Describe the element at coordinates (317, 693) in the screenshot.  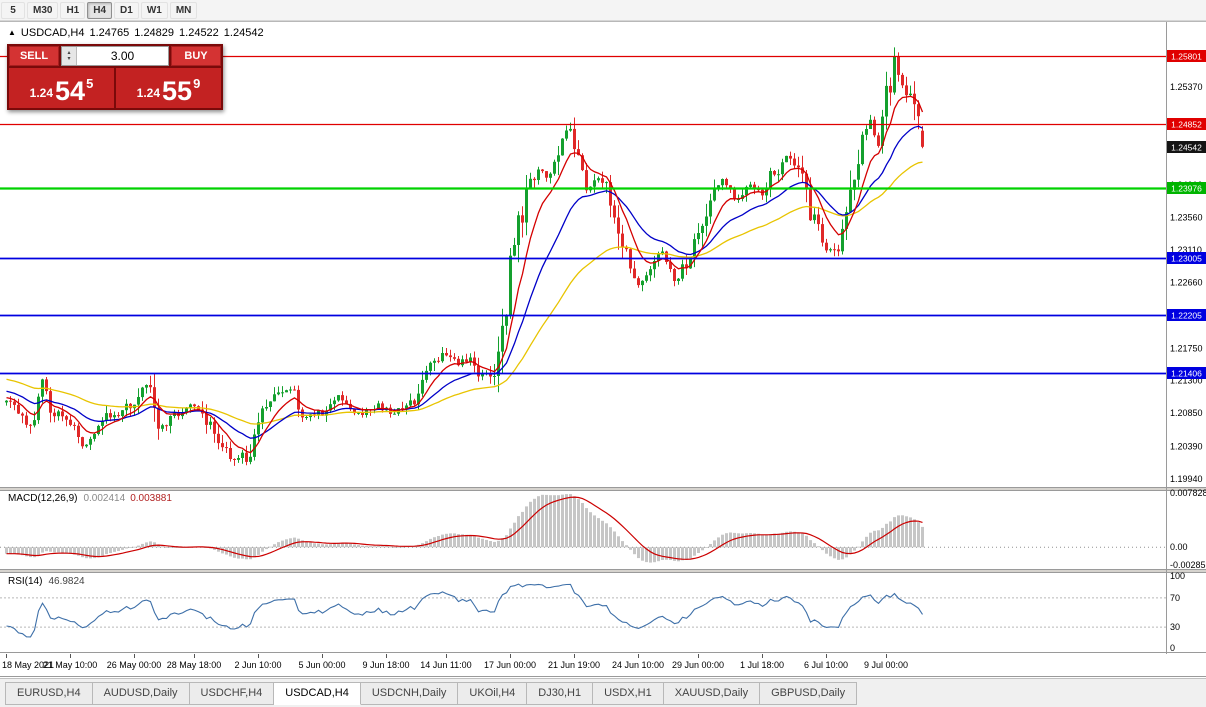
I see `tab-usdcad-h4: USDCAD,H4` at that location.